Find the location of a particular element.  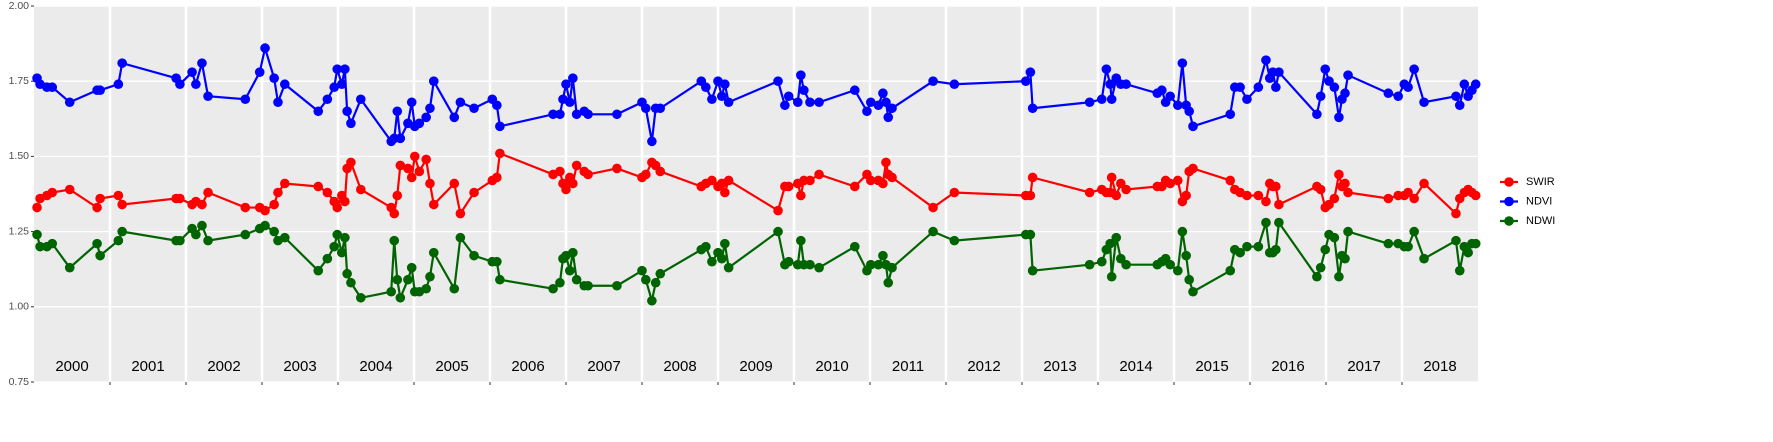

year-label: 2015 is located at coordinates (1211, 366).